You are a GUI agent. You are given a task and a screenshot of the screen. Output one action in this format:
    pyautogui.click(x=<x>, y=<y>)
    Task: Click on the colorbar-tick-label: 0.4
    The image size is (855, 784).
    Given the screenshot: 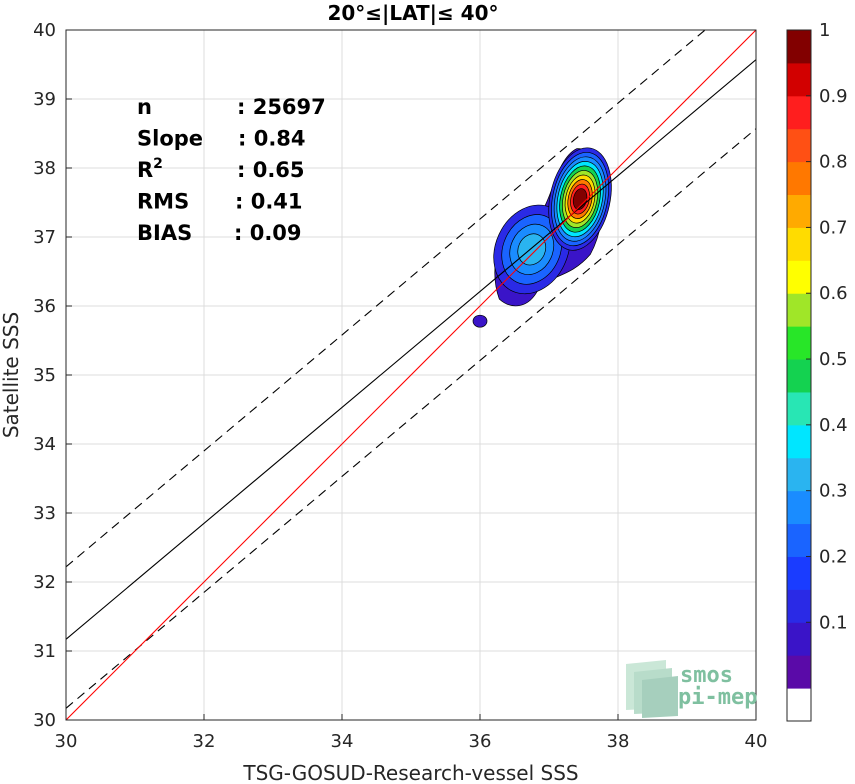 What is the action you would take?
    pyautogui.click(x=833, y=425)
    